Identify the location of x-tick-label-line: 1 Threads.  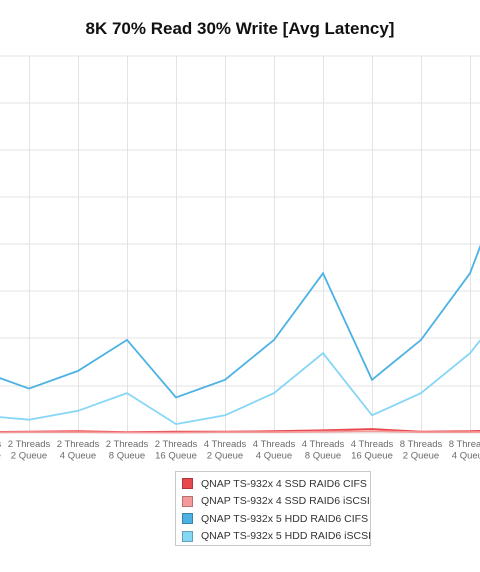
(1, 444).